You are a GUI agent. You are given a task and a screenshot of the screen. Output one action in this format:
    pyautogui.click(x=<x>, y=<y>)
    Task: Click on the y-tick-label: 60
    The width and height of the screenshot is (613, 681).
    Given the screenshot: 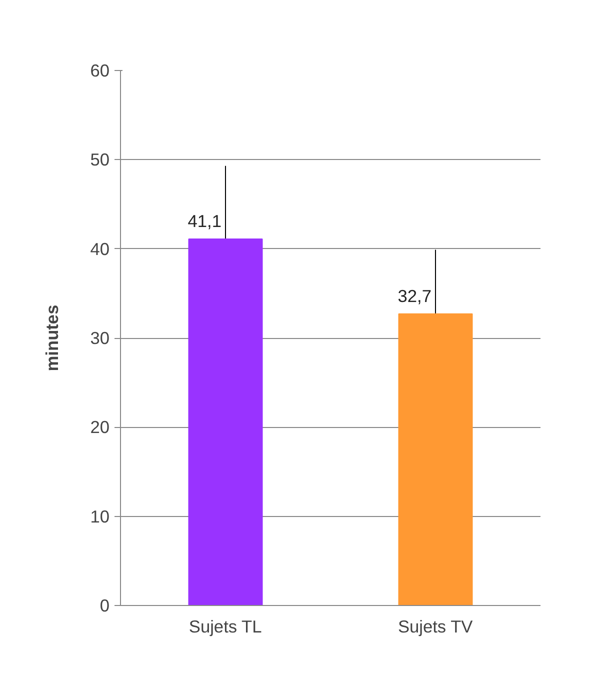 What is the action you would take?
    pyautogui.click(x=100, y=70)
    